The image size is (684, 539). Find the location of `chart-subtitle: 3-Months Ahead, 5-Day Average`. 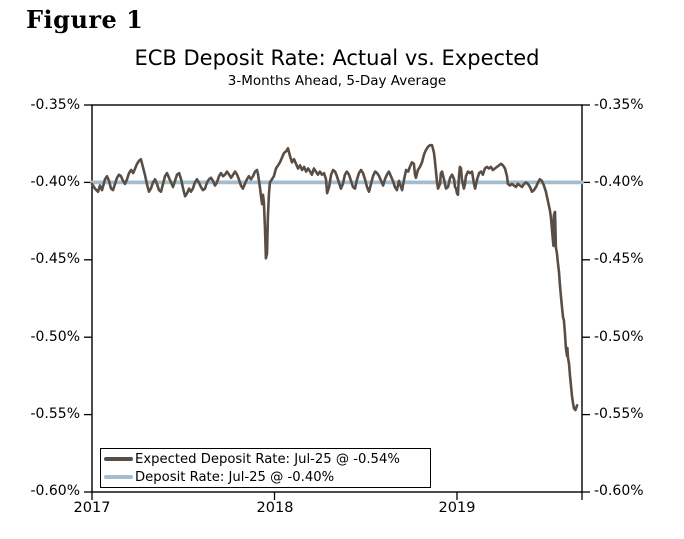

chart-subtitle: 3-Months Ahead, 5-Day Average is located at coordinates (337, 81).